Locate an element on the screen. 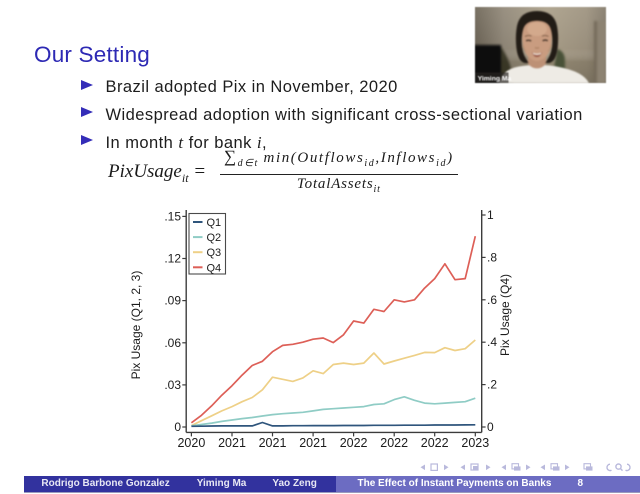  svg-text: Q2 is located at coordinates (214, 238).